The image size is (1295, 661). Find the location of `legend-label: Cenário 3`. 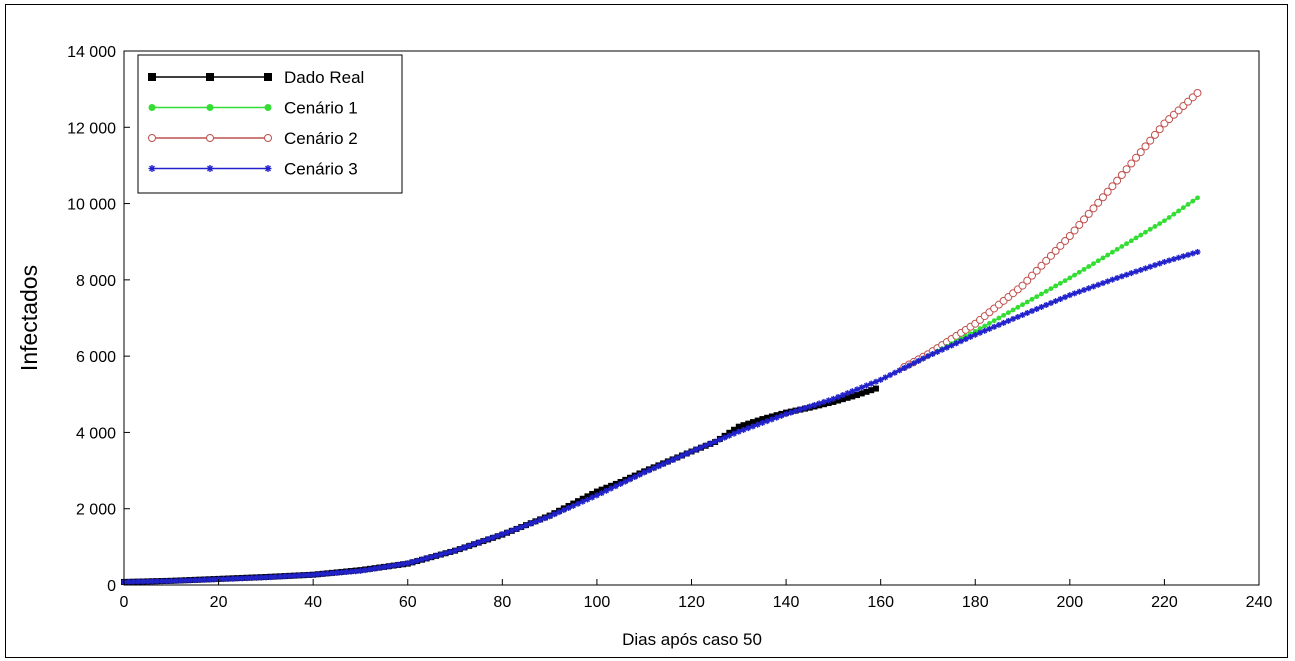

legend-label: Cenário 3 is located at coordinates (321, 169).